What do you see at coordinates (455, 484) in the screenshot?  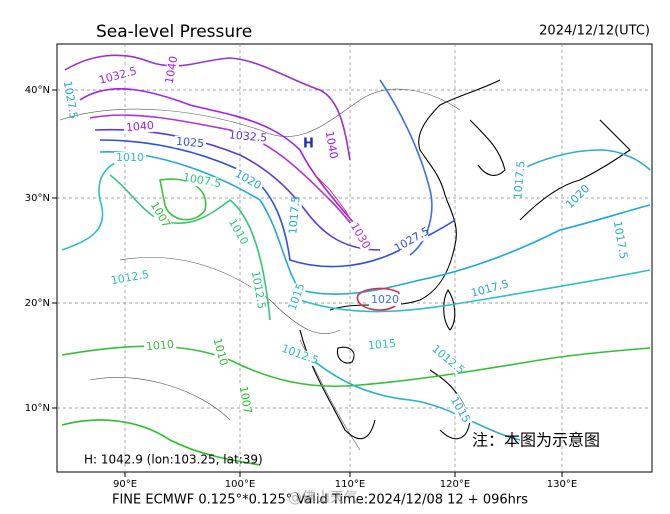 I see `lon-label: 120°E` at bounding box center [455, 484].